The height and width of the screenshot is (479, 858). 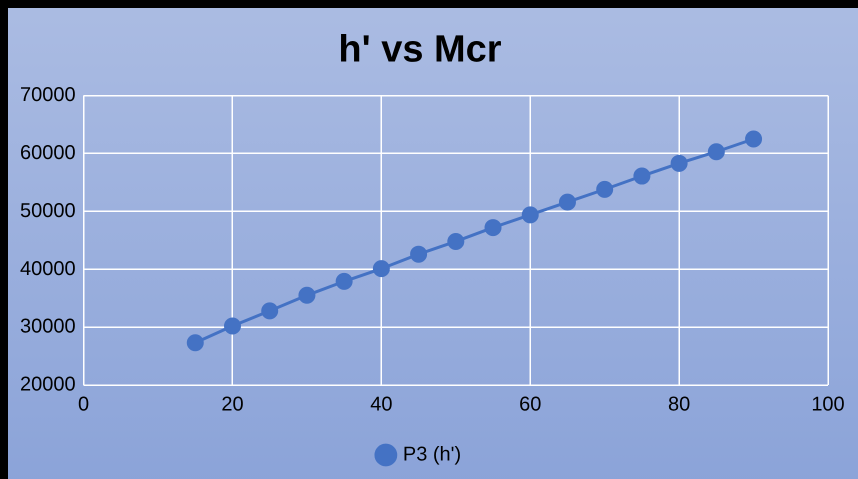 What do you see at coordinates (84, 405) in the screenshot?
I see `x-tick-label: 0` at bounding box center [84, 405].